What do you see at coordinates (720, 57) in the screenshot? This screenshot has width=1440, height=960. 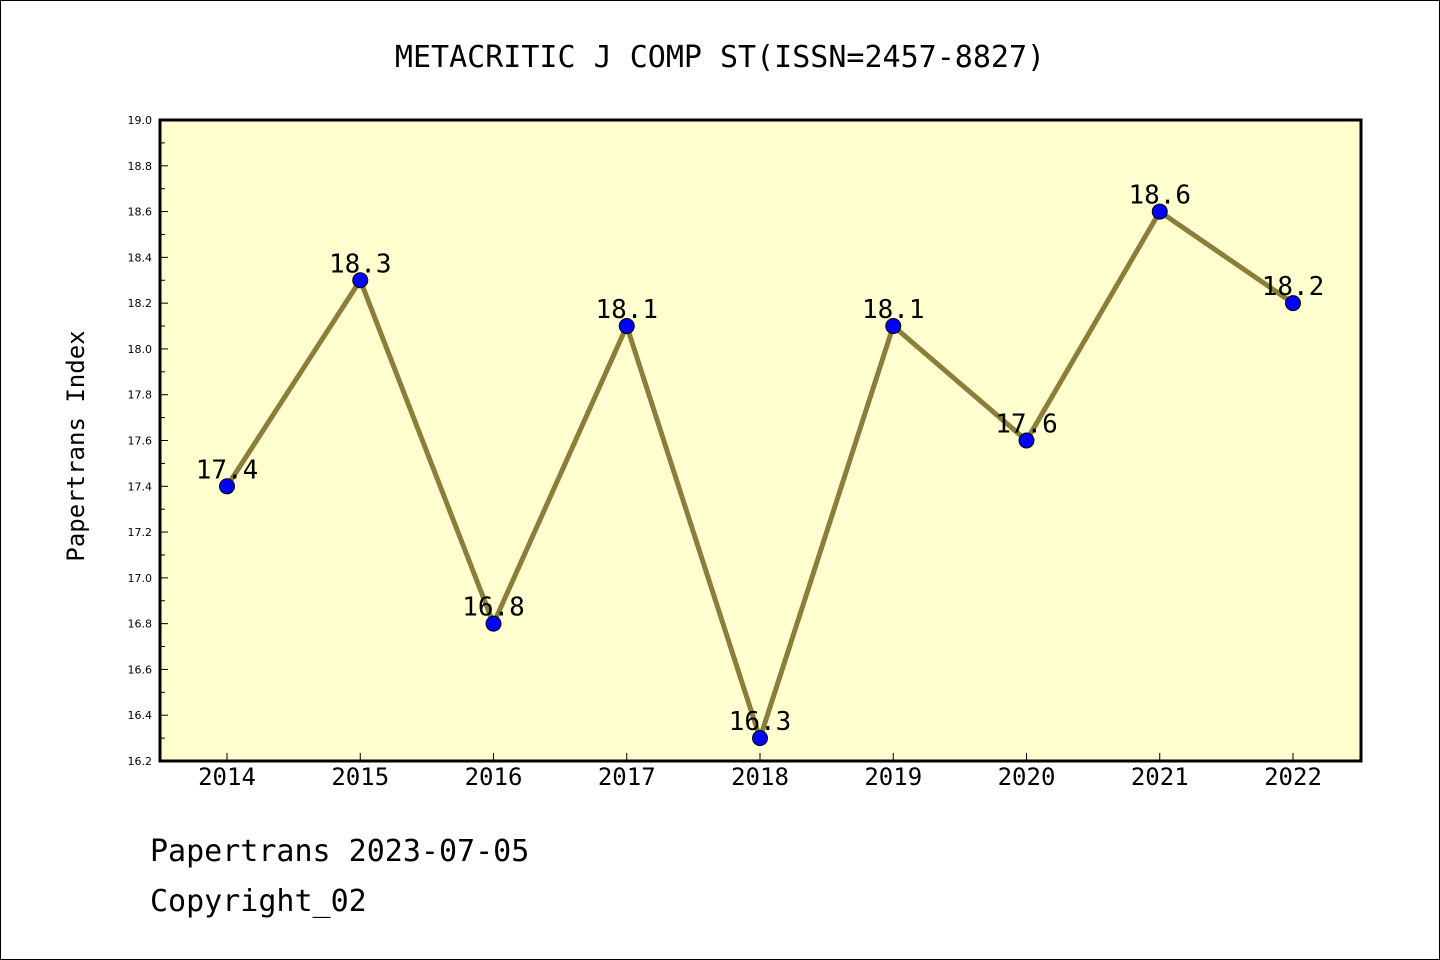 I see `chart-title: METACRITIC J COMP ST(ISSN=2457-8827)` at bounding box center [720, 57].